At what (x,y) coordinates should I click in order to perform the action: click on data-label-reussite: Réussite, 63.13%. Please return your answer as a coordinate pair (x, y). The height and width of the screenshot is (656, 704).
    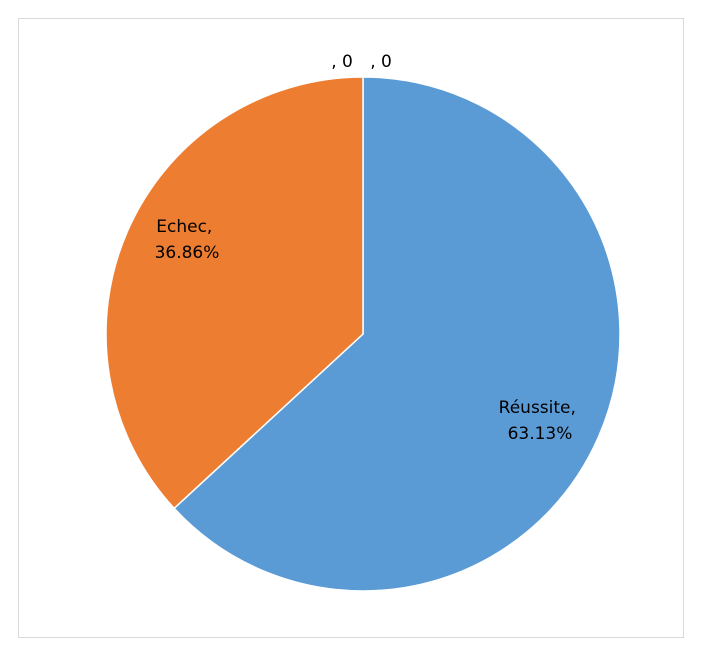
    Looking at the image, I should click on (540, 421).